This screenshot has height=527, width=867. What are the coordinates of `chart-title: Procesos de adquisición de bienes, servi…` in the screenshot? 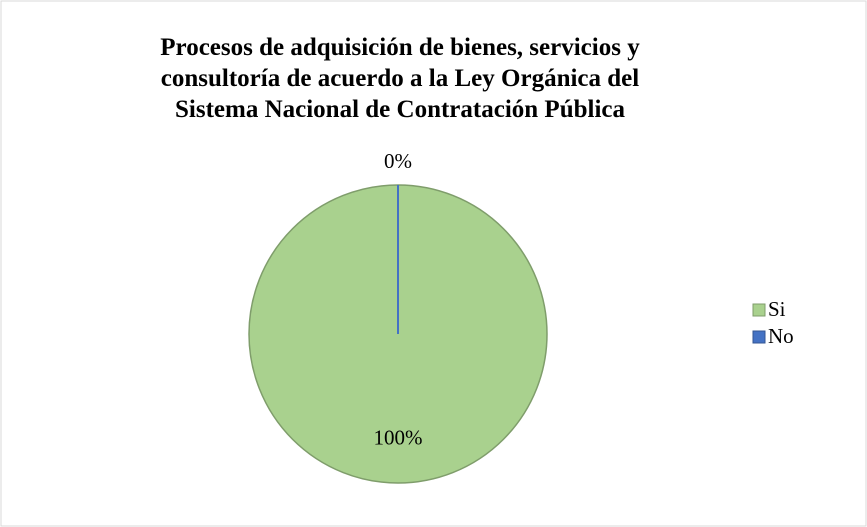 It's located at (400, 78).